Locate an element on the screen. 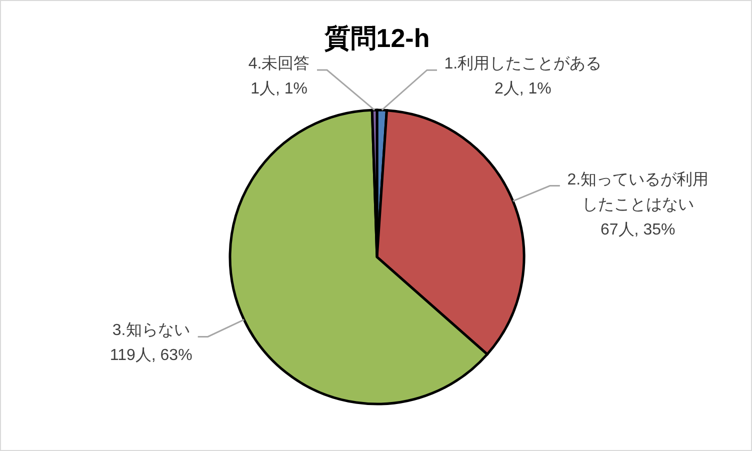 Image resolution: width=752 pixels, height=451 pixels. slice-label: 4.未回答 is located at coordinates (279, 63).